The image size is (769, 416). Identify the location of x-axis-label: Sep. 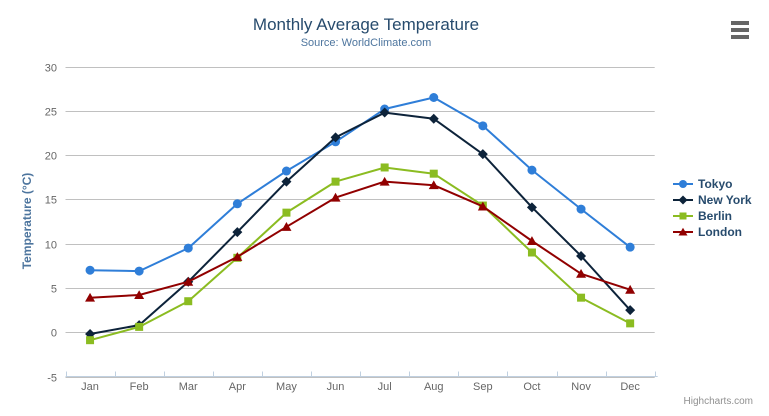
(483, 387).